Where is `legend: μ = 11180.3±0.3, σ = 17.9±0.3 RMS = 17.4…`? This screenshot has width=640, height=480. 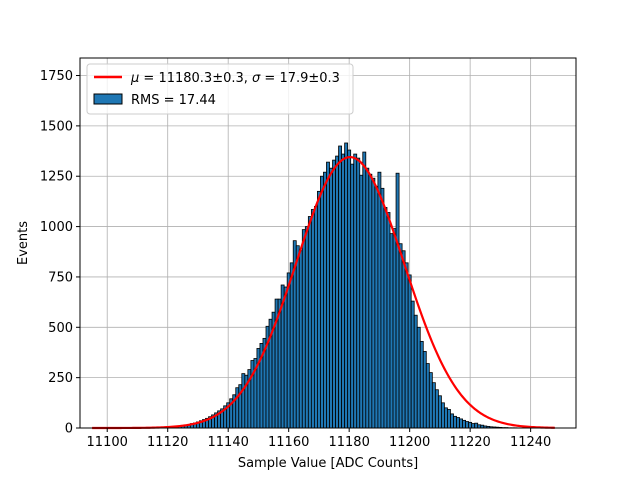 legend: μ = 11180.3±0.3, σ = 17.9±0.3 RMS = 17.4… is located at coordinates (220, 89).